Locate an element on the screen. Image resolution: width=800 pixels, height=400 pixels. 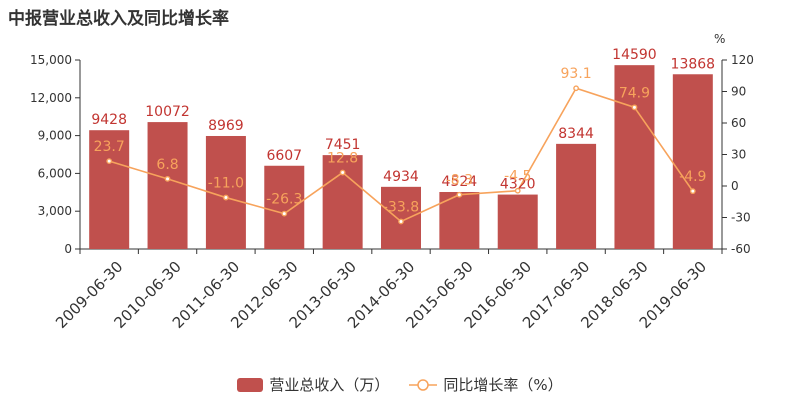
y-left-tick-label: 9,000 is located at coordinates (55, 136).